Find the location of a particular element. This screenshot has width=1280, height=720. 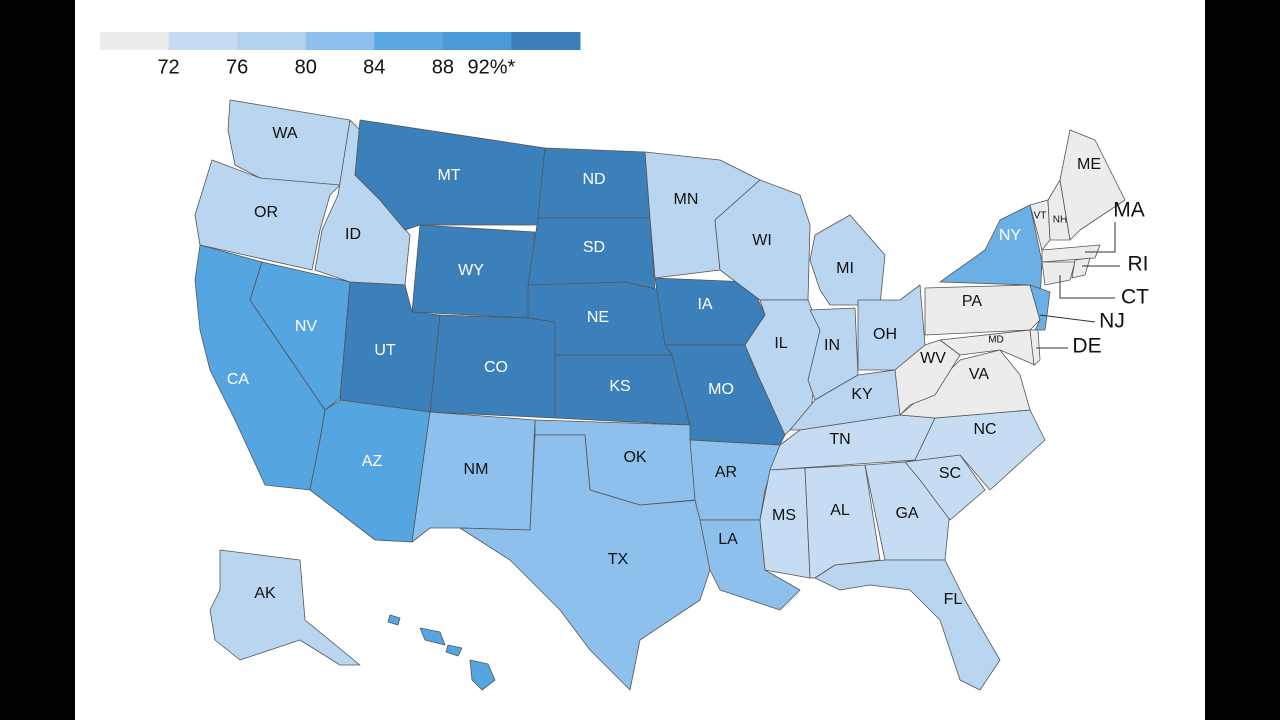

state-label: LA is located at coordinates (728, 539).